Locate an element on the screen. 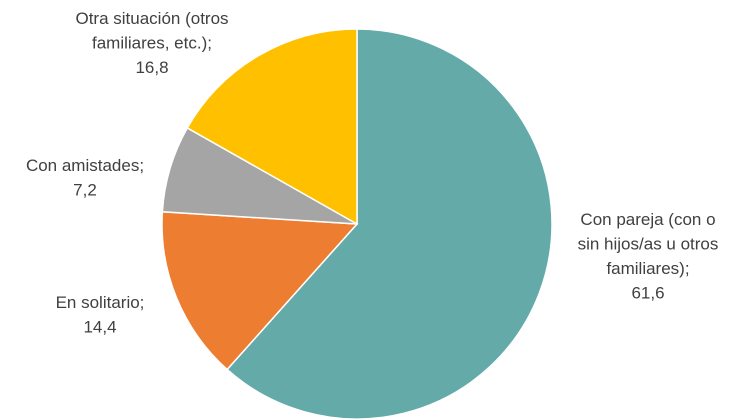 Image resolution: width=754 pixels, height=419 pixels. data-label-2: Con amistades; 7,2 is located at coordinates (85, 178).